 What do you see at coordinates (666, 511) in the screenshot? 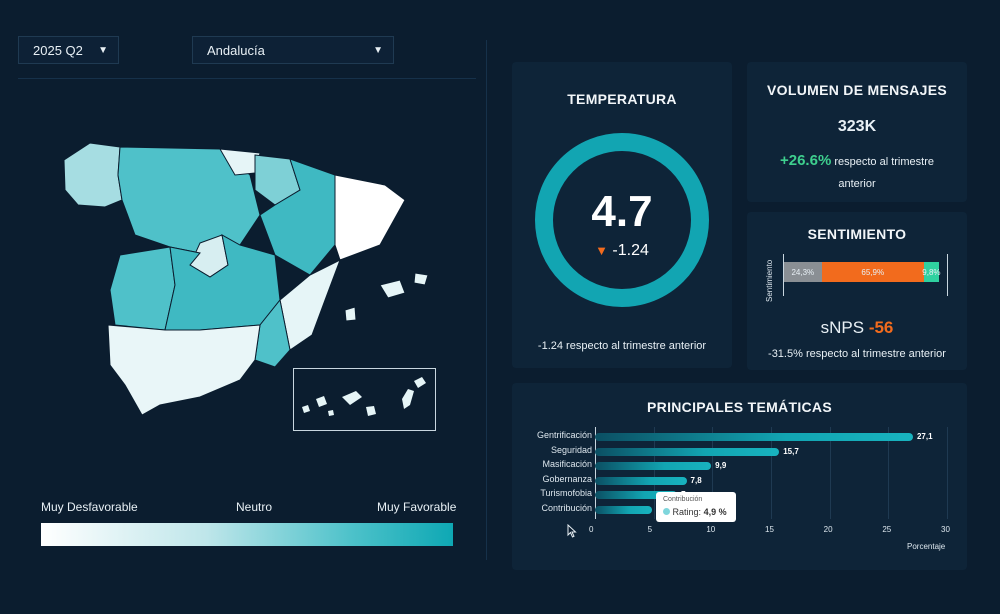
I see `tooltip-dot-icon` at bounding box center [666, 511].